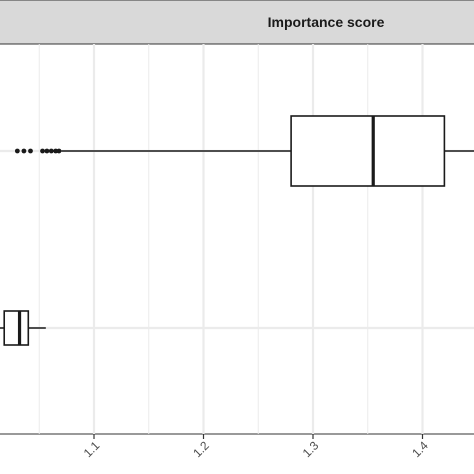  What do you see at coordinates (420, 449) in the screenshot?
I see `x-tick-label: 1.4` at bounding box center [420, 449].